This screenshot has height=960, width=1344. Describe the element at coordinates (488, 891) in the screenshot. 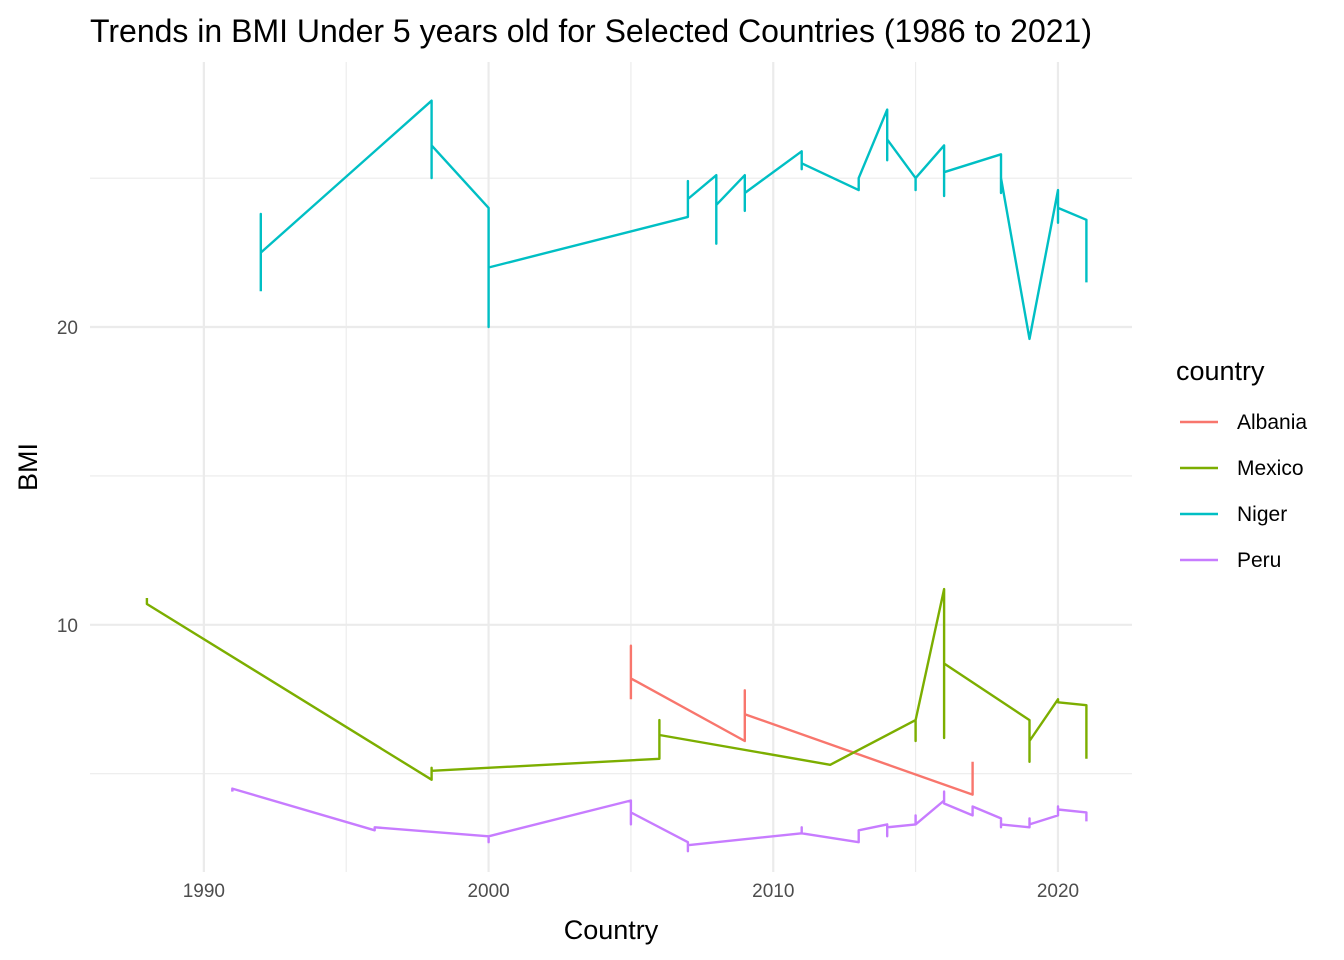

I see `x-tick-label: 2000` at that location.